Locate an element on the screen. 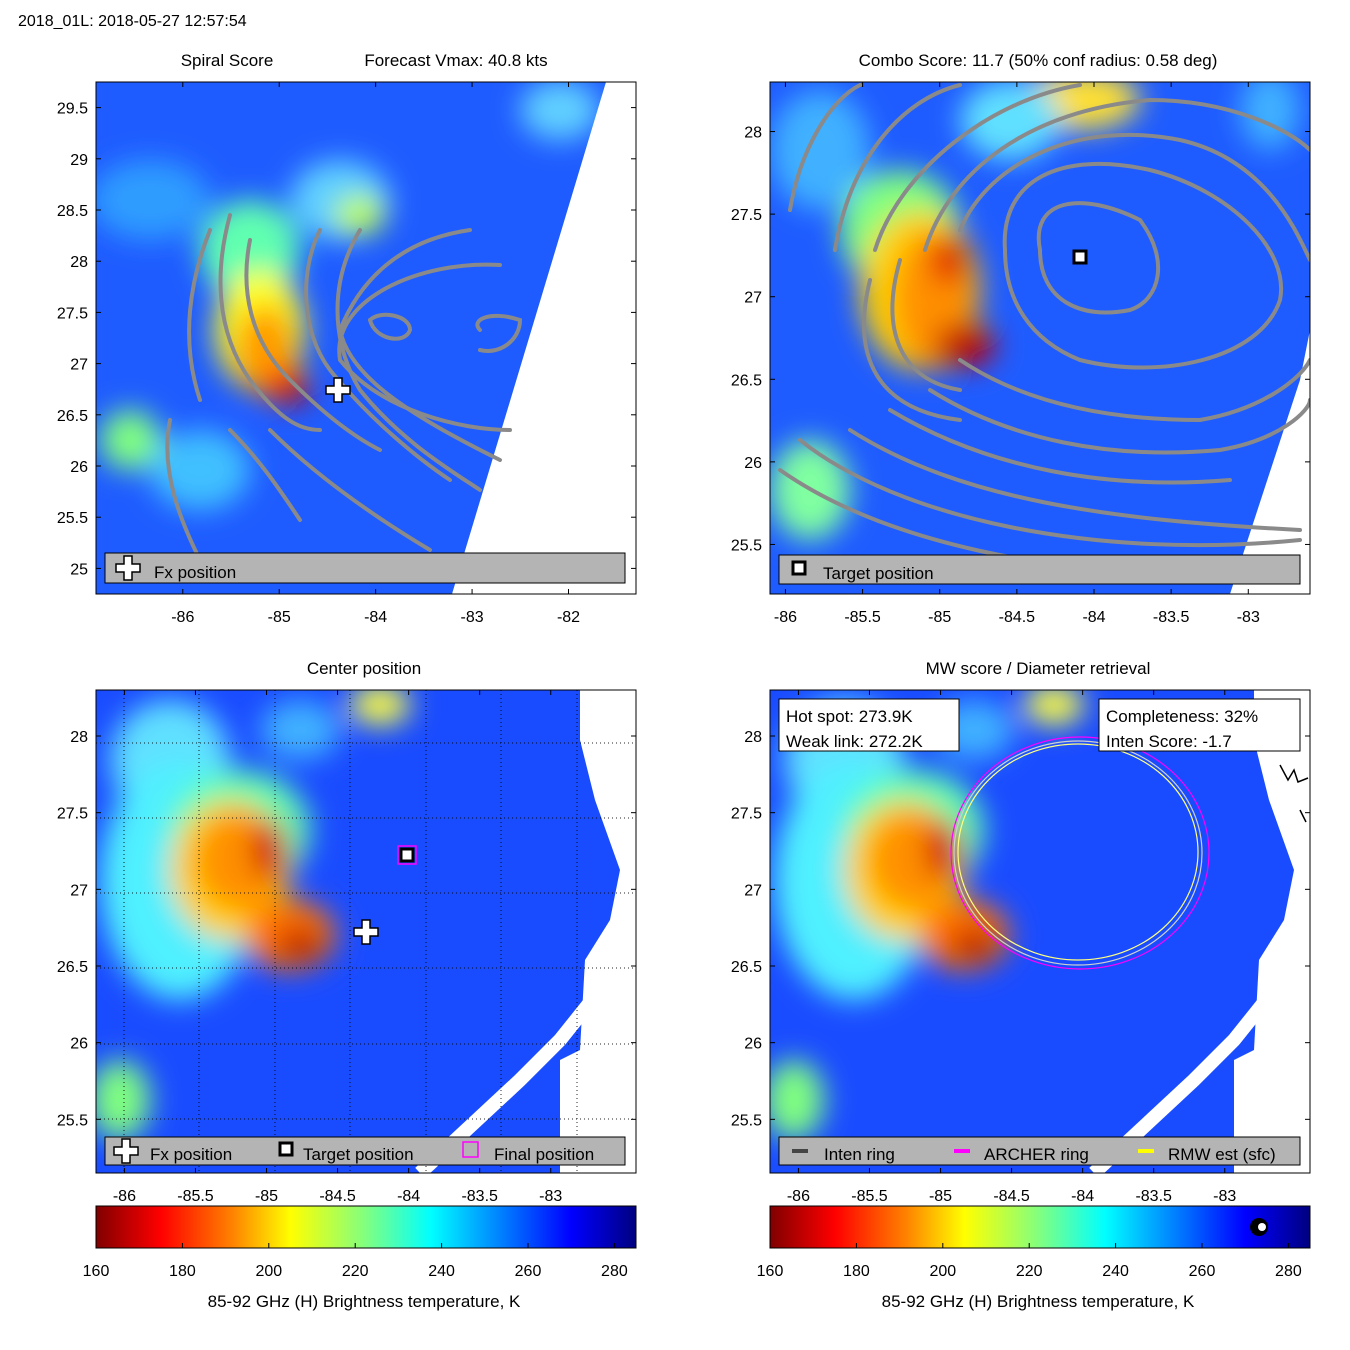  y-tick-label: 28.5 is located at coordinates (72, 211).